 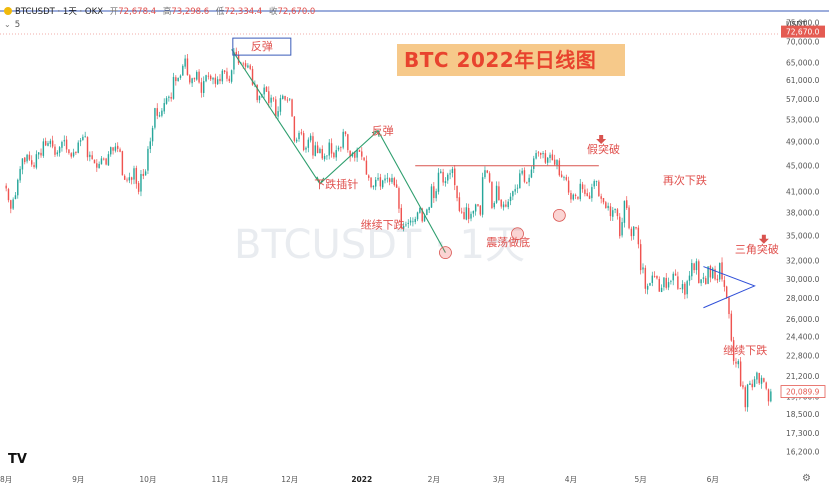 I want to click on btc-coin-icon, so click(x=8, y=11).